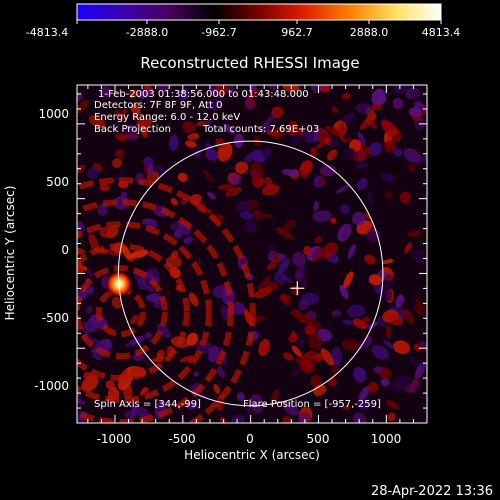  Describe the element at coordinates (158, 105) in the screenshot. I see `detectors-text: Detectors: 7F 8F 9F, Att 0` at that location.